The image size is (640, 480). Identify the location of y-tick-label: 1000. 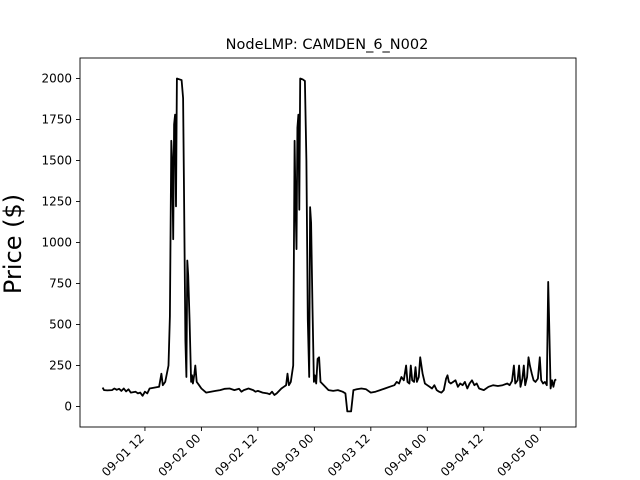
(56, 243).